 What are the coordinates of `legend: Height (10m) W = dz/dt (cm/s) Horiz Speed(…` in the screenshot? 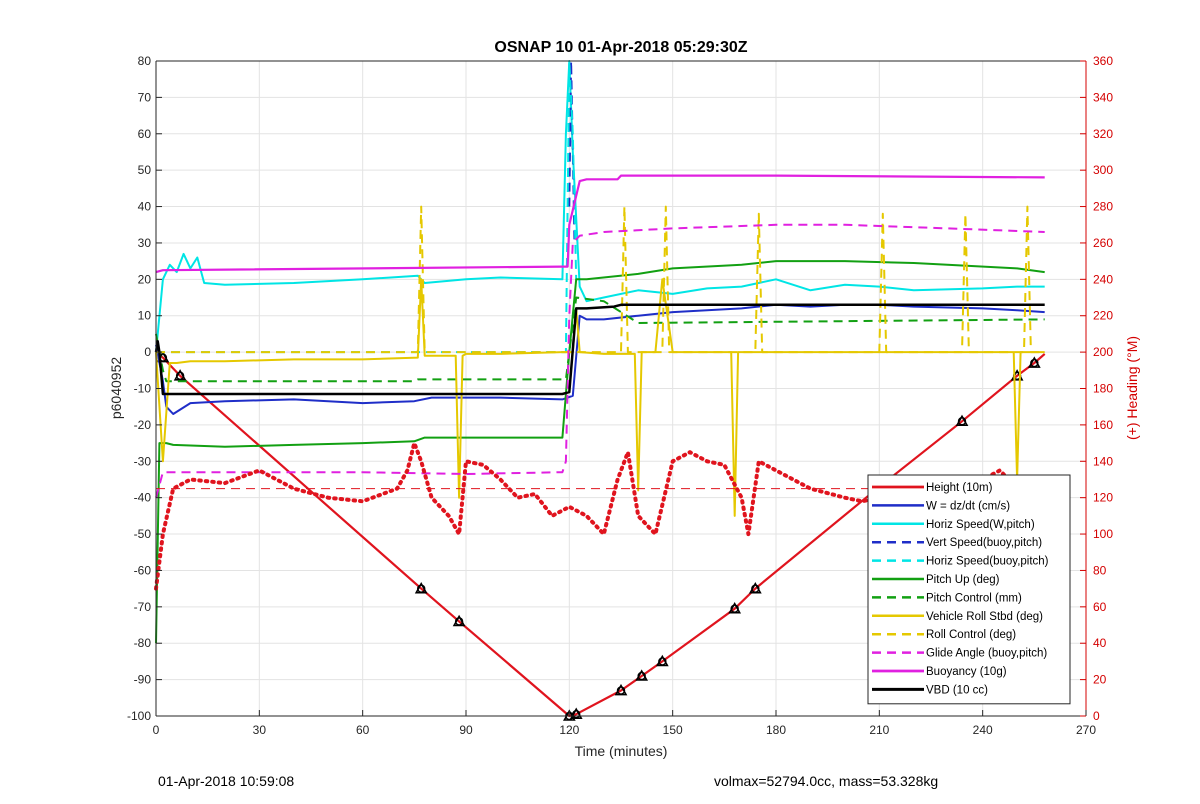 It's located at (969, 589).